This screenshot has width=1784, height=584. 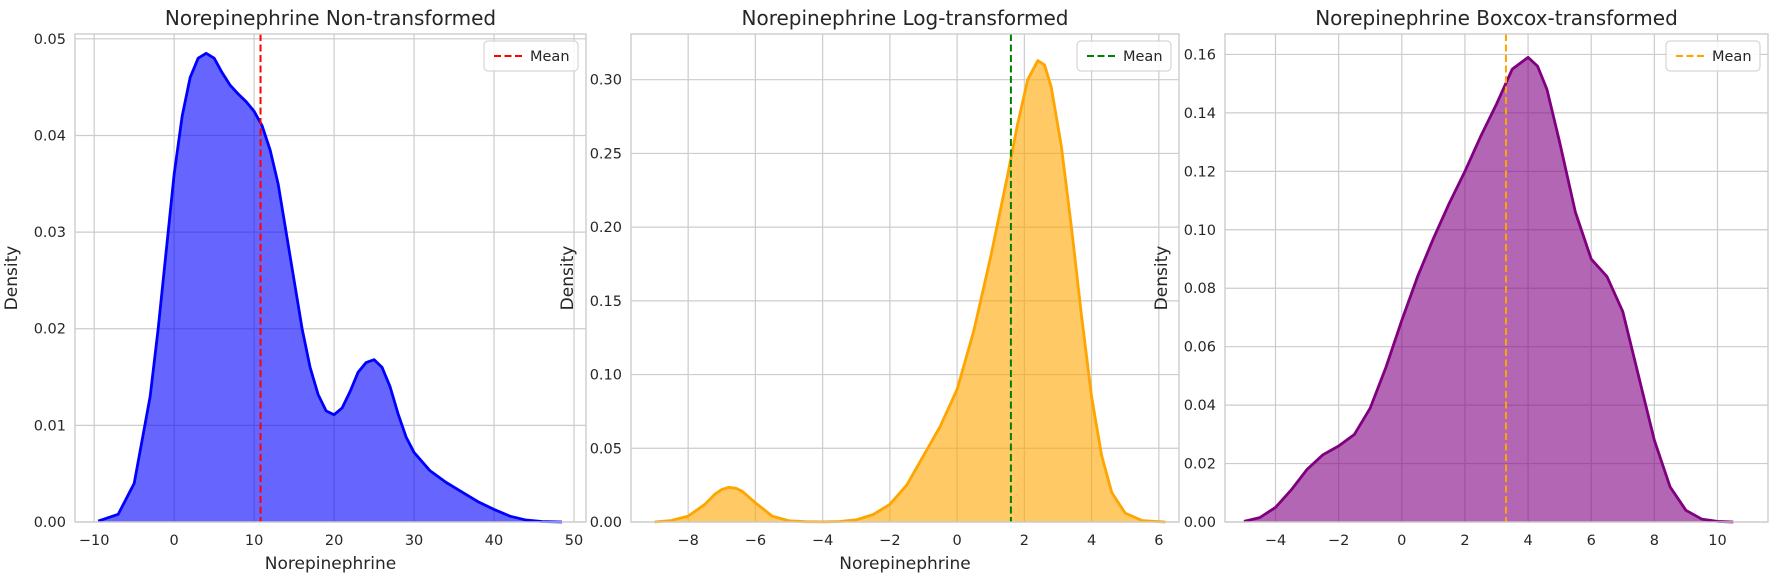 I want to click on x-tick-label: −8, so click(x=687, y=541).